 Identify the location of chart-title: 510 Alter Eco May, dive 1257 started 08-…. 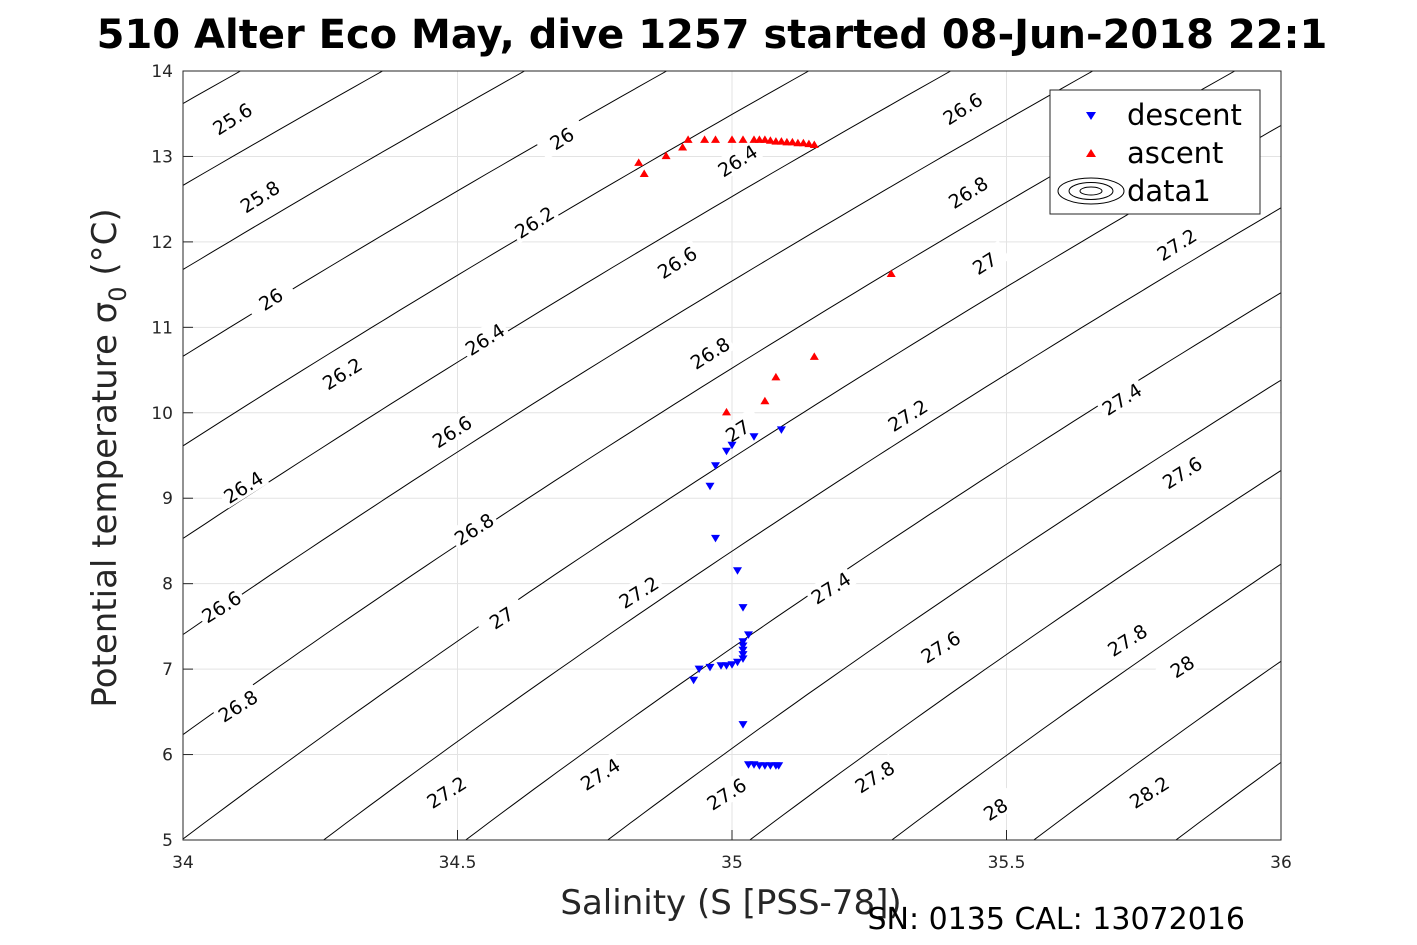
(712, 35).